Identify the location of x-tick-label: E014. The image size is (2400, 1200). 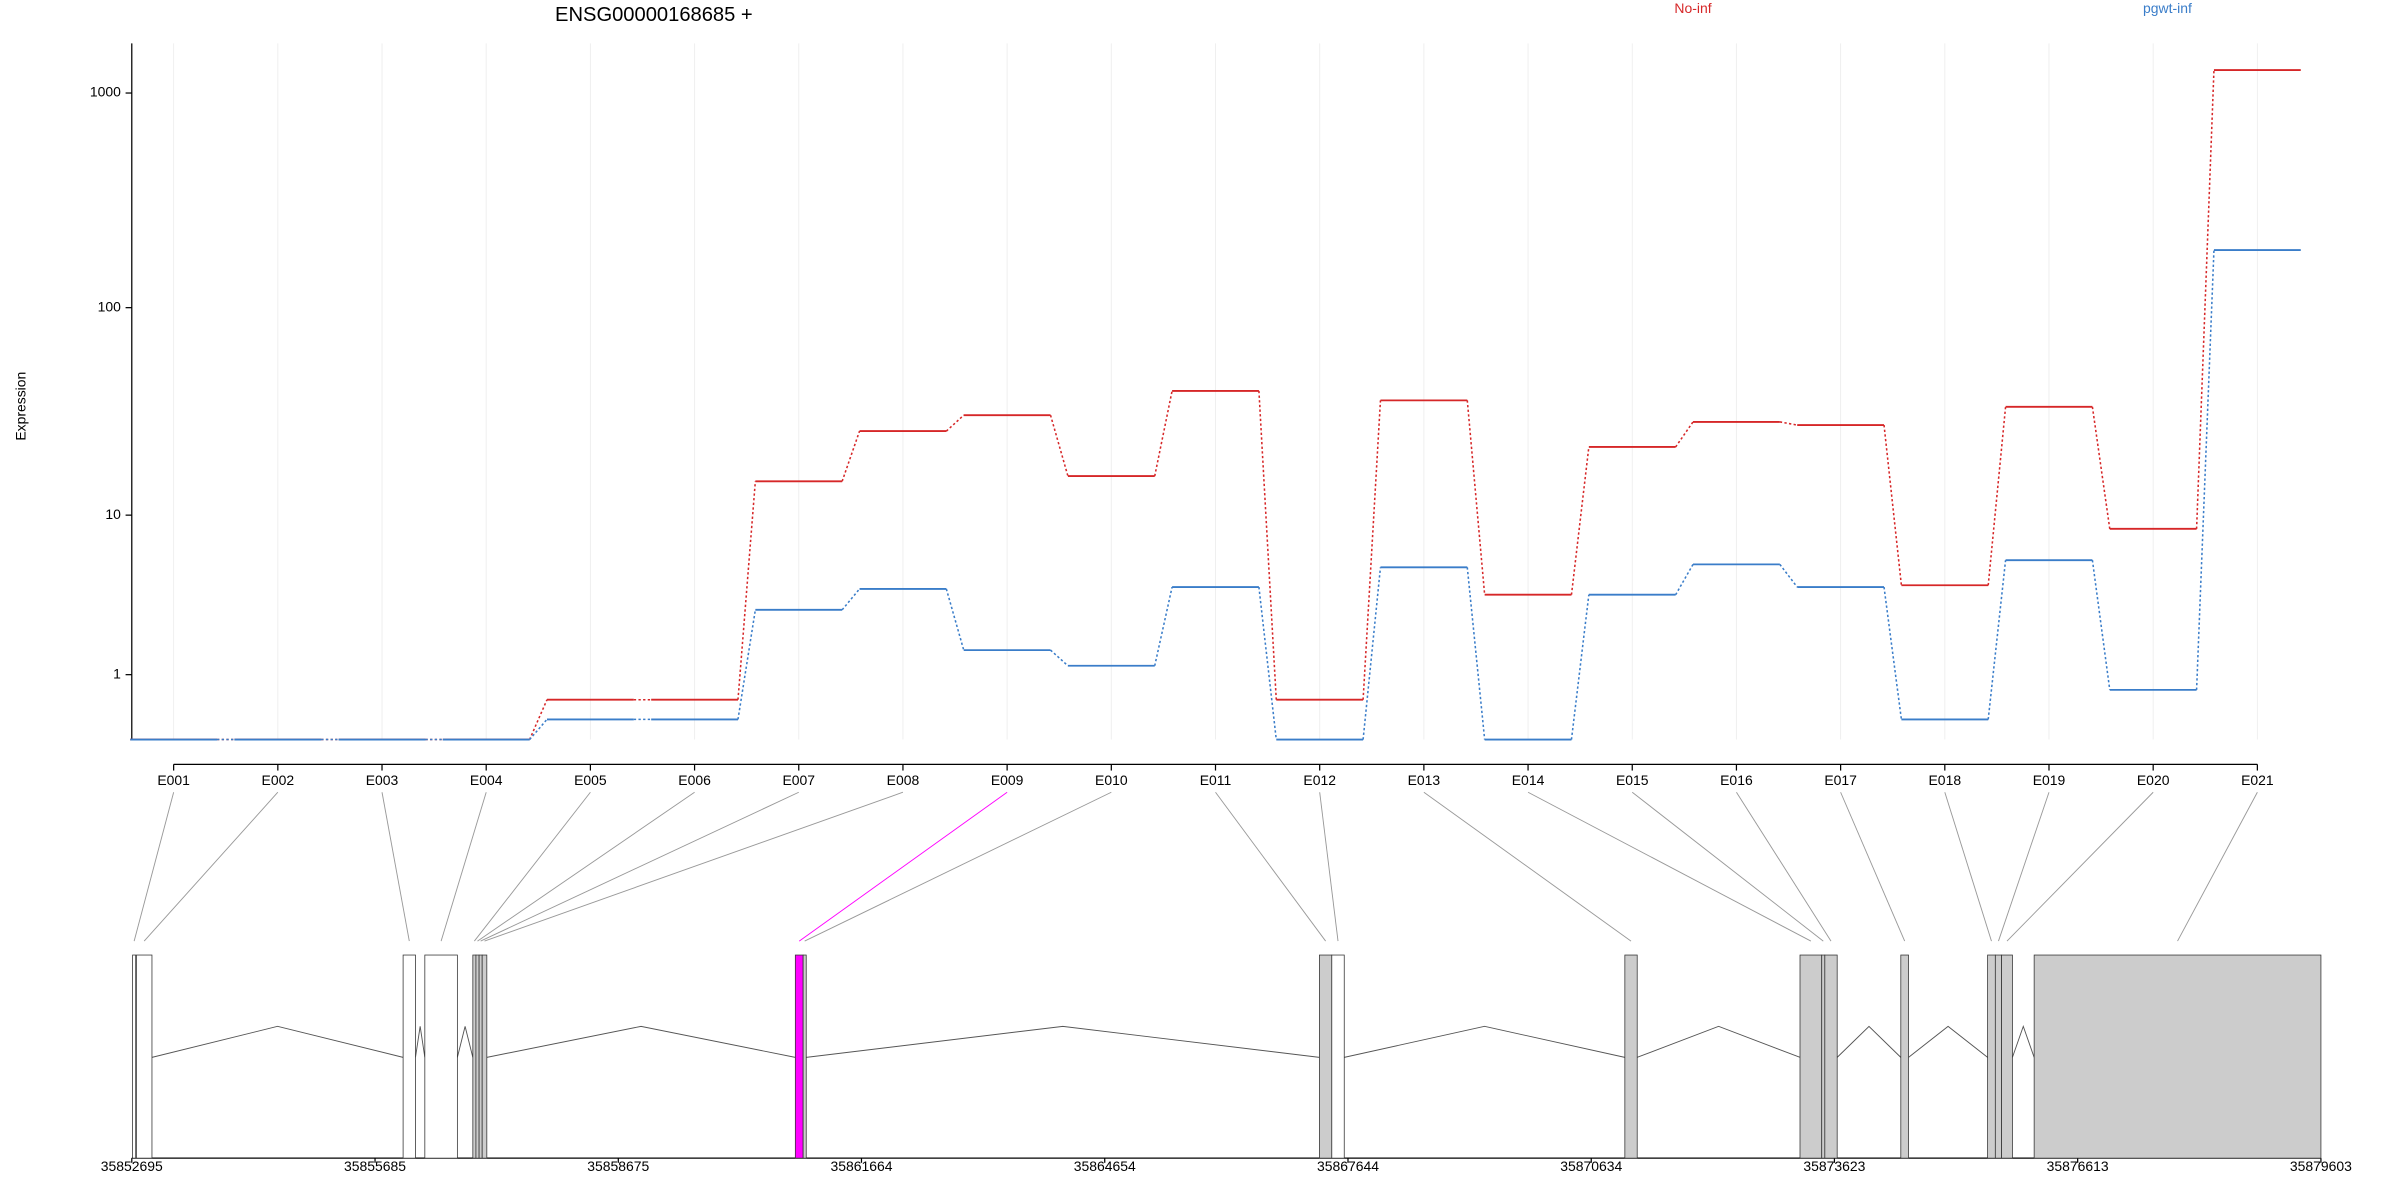
(1528, 780).